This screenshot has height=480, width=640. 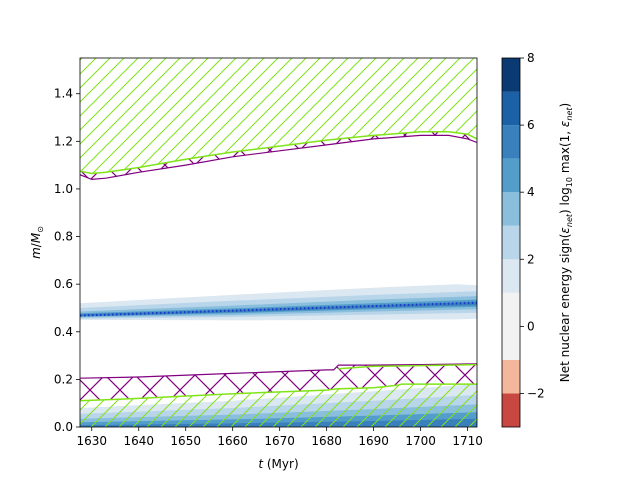 What do you see at coordinates (63, 141) in the screenshot?
I see `y-tick-label-6: 1.2` at bounding box center [63, 141].